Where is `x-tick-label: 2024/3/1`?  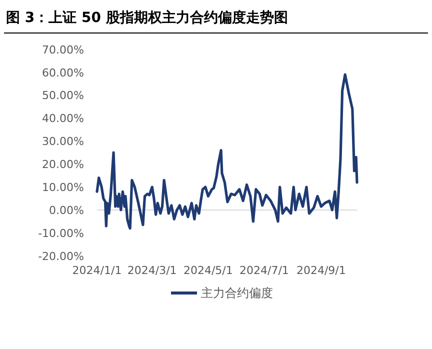 x-tick-label: 2024/3/1 is located at coordinates (152, 270).